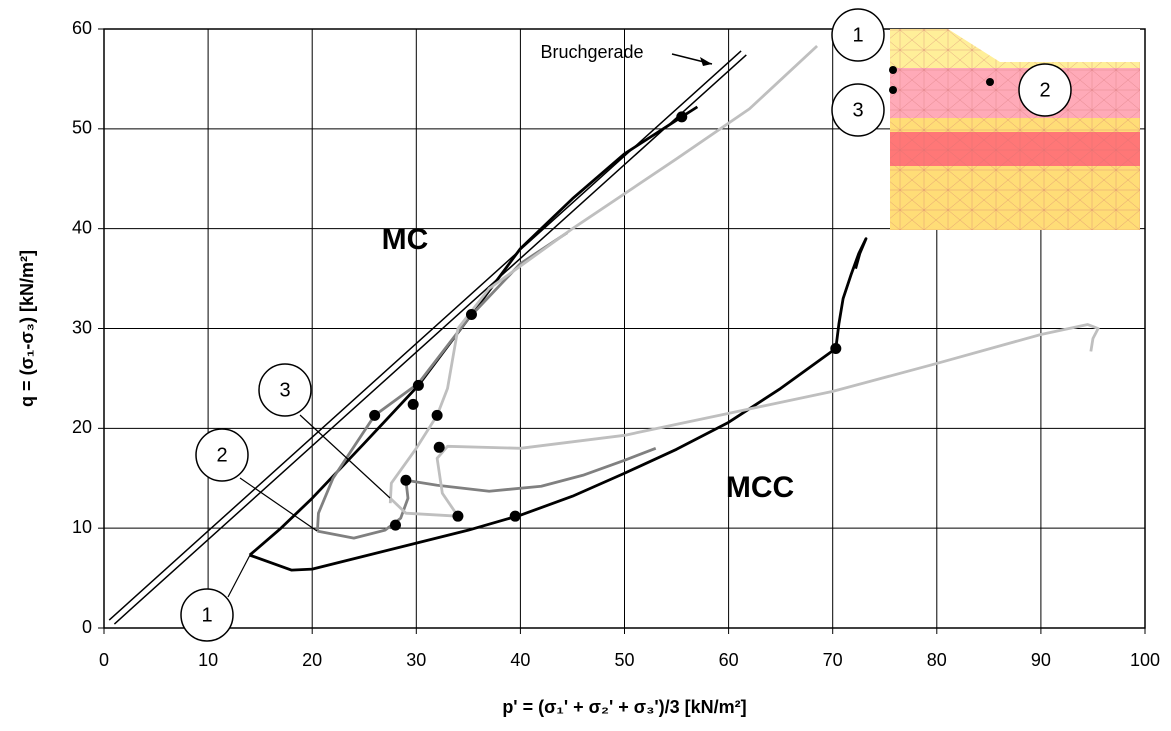 Image resolution: width=1171 pixels, height=731 pixels. I want to click on annotation: MC, so click(405, 239).